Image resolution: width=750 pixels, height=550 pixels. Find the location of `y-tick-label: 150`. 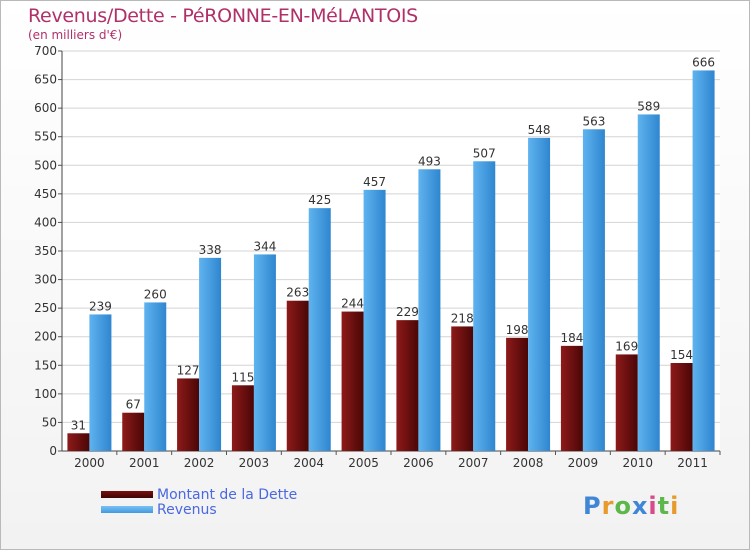

y-tick-label: 150 is located at coordinates (45, 365).